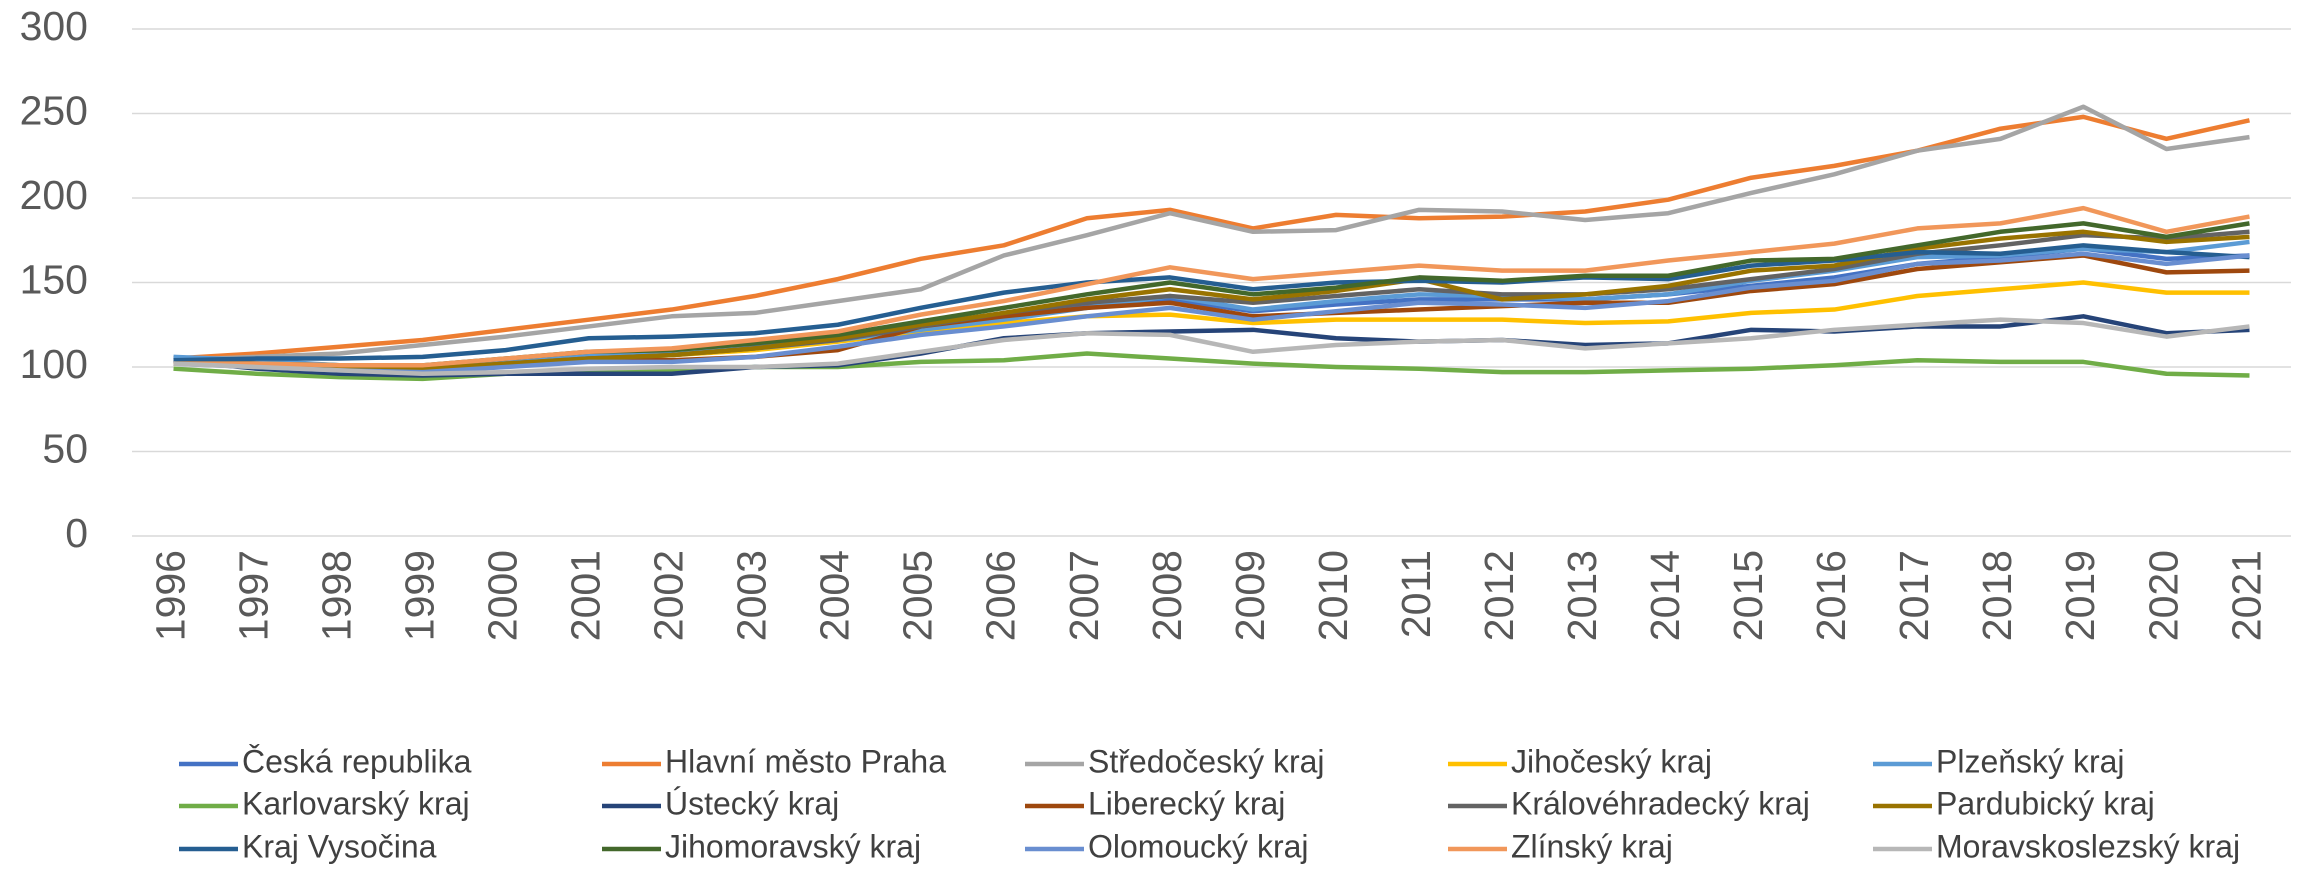 The height and width of the screenshot is (869, 2303). Describe the element at coordinates (752, 595) in the screenshot. I see `x-tick-label: 2003` at that location.